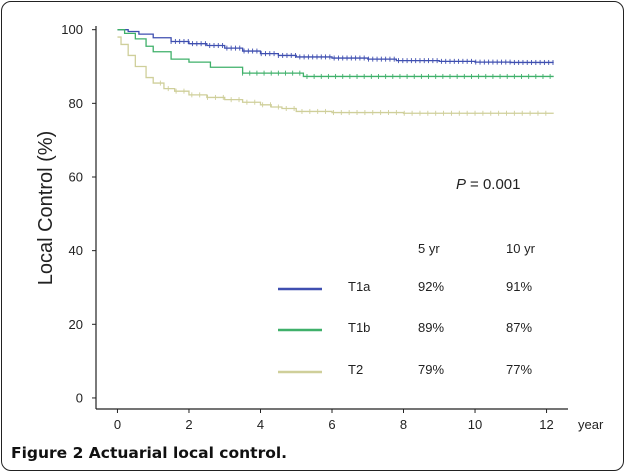 This screenshot has width=627, height=474. I want to click on table-header-5yr: 5 yr, so click(429, 248).